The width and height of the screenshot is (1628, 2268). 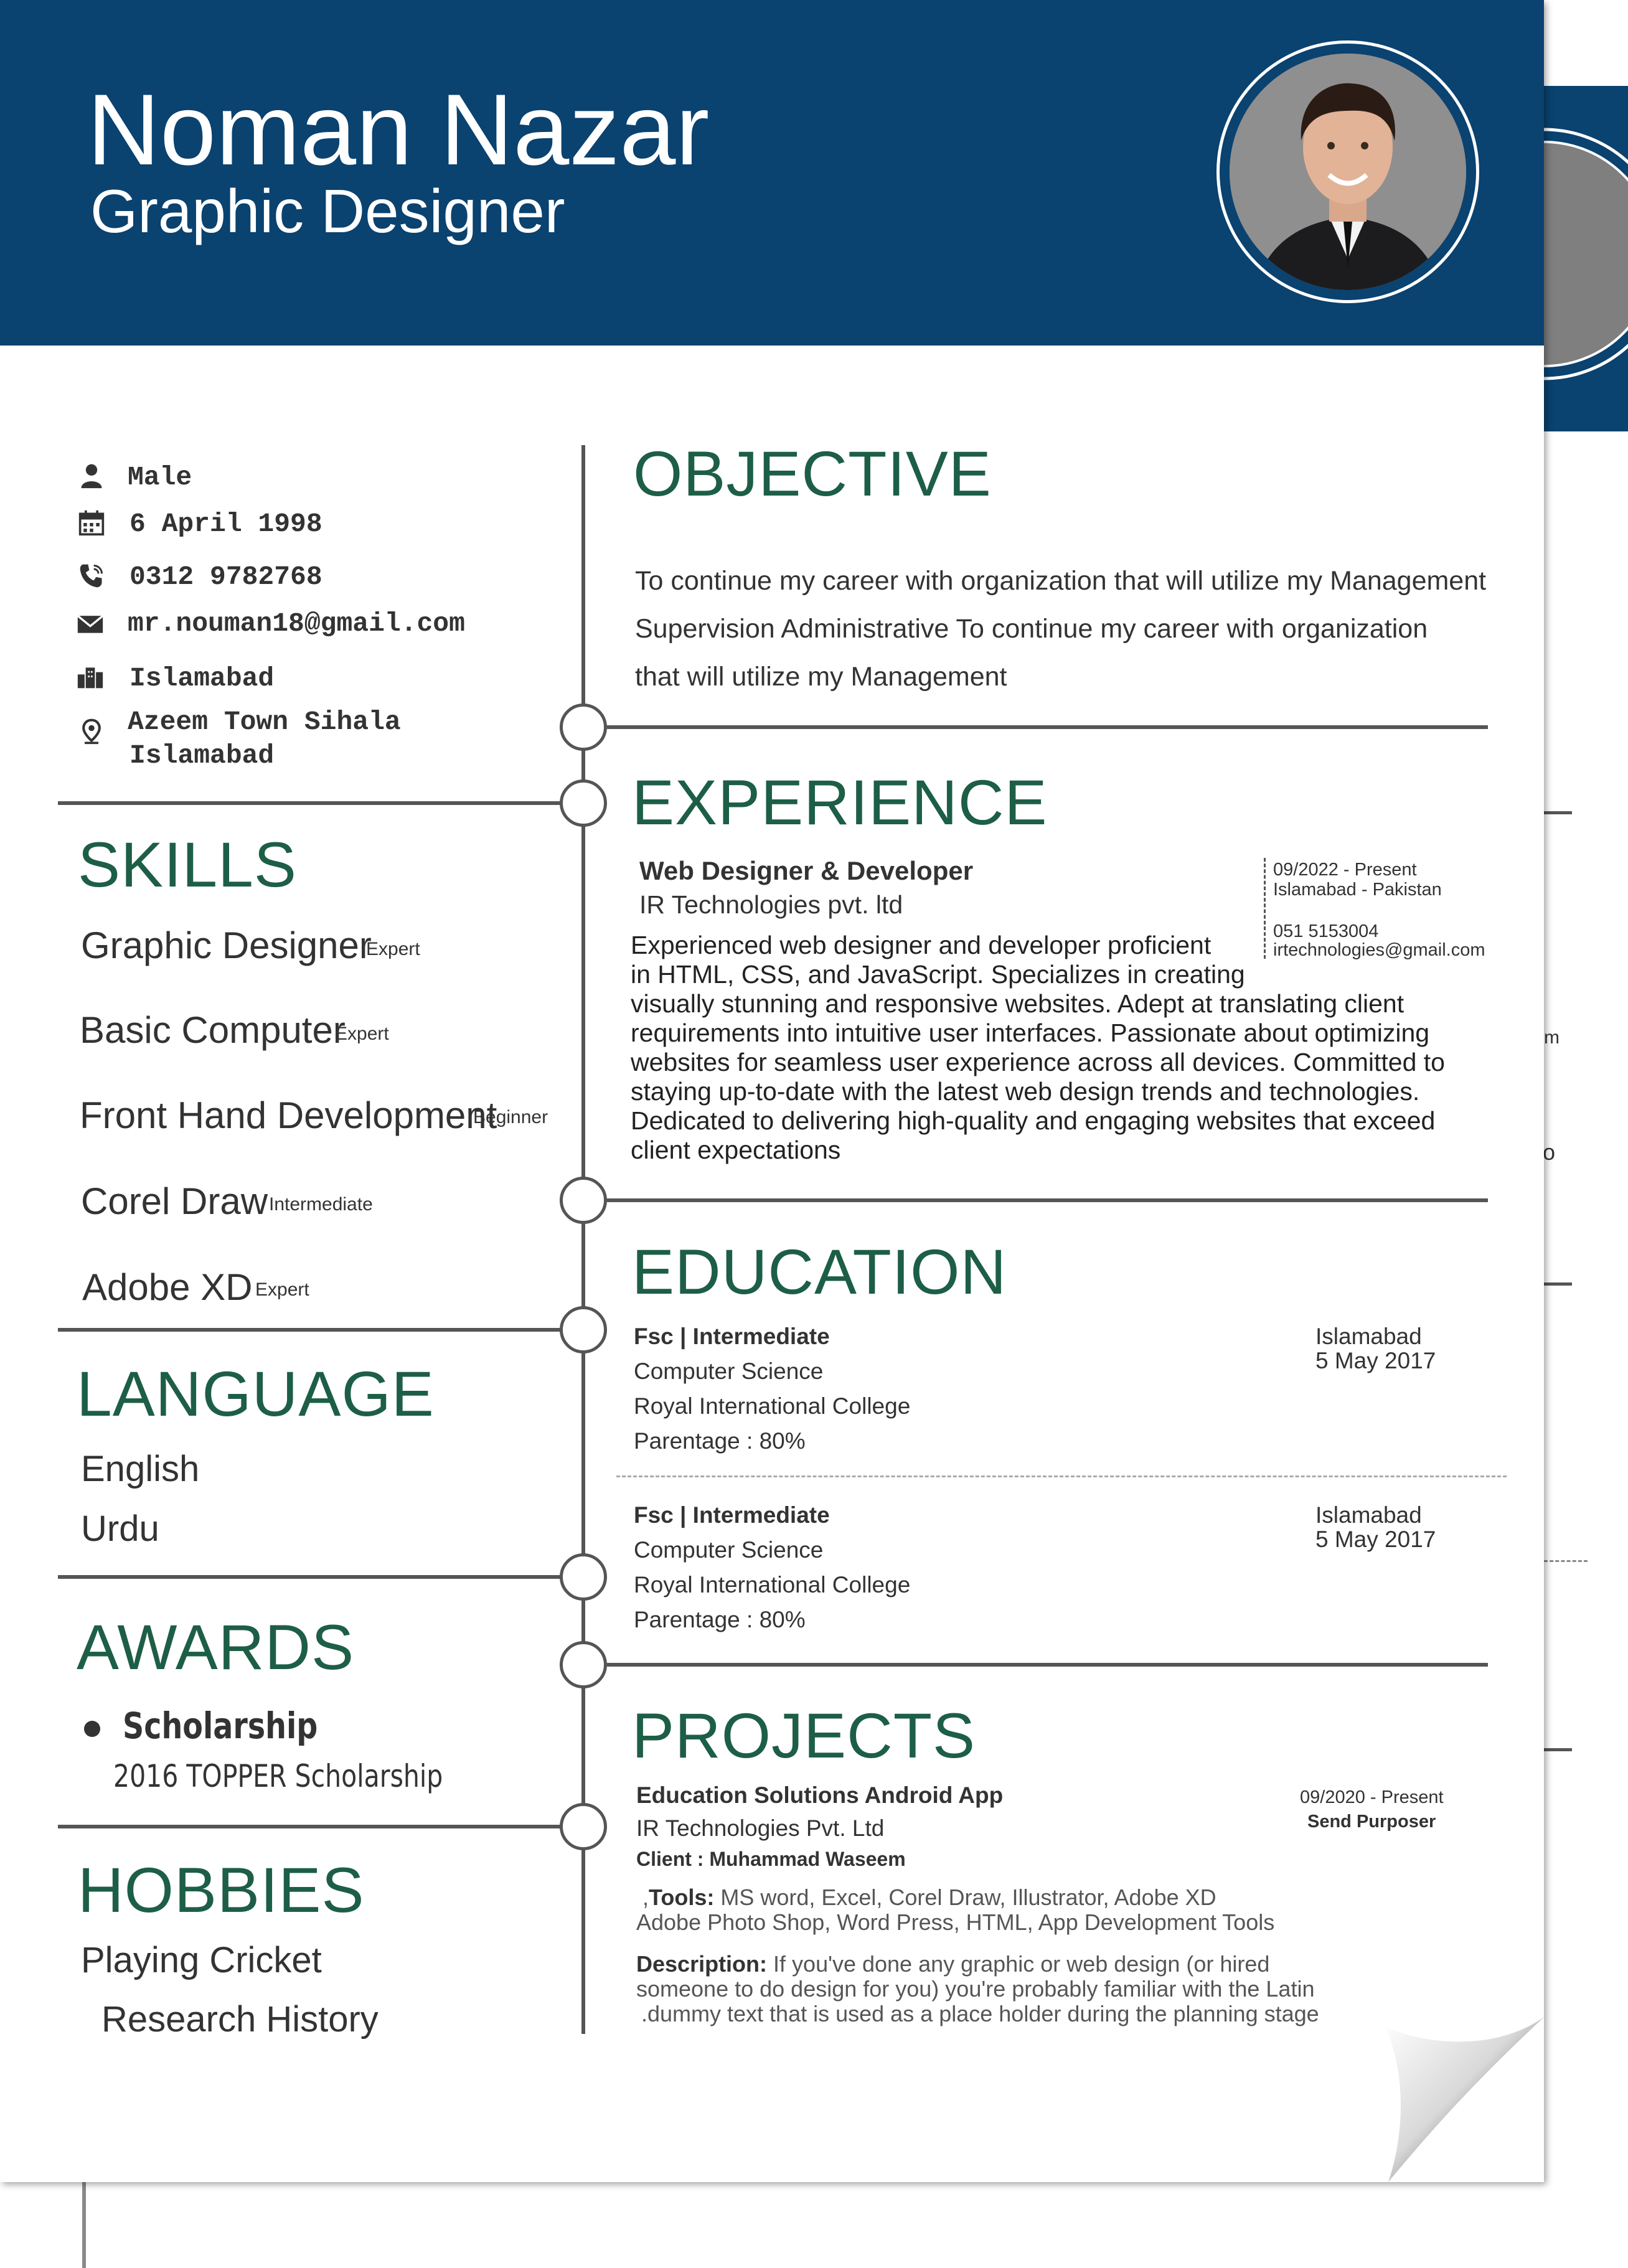 What do you see at coordinates (1265, 908) in the screenshot?
I see `meta-divider` at bounding box center [1265, 908].